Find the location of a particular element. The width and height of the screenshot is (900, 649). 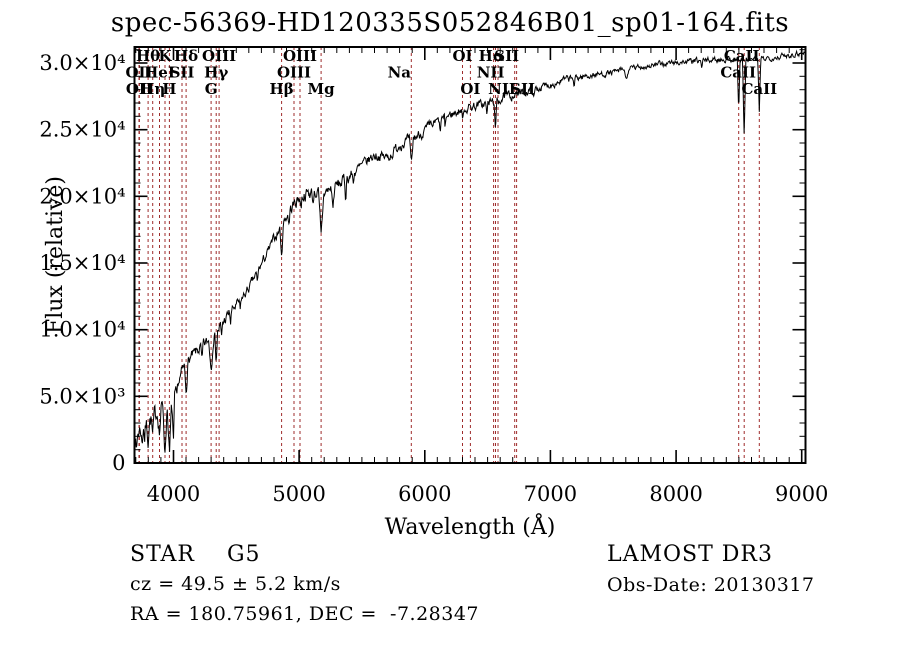

x-tick-label: 7000 is located at coordinates (550, 494).